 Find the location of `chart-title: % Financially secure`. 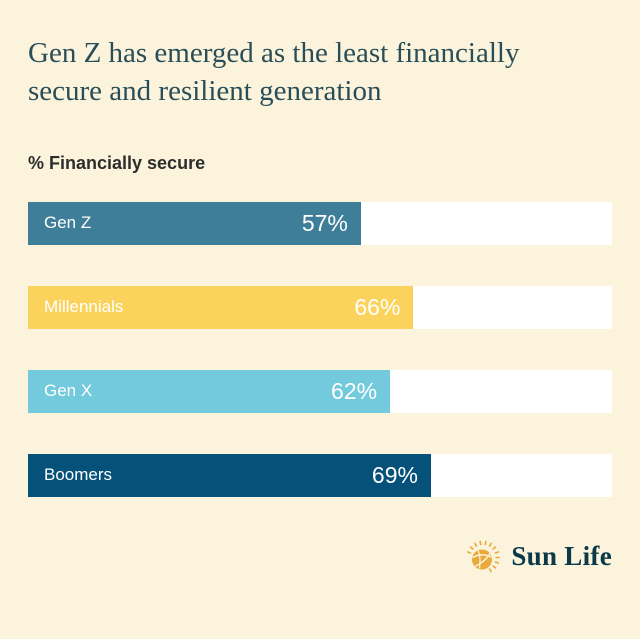

chart-title: % Financially secure is located at coordinates (117, 162).